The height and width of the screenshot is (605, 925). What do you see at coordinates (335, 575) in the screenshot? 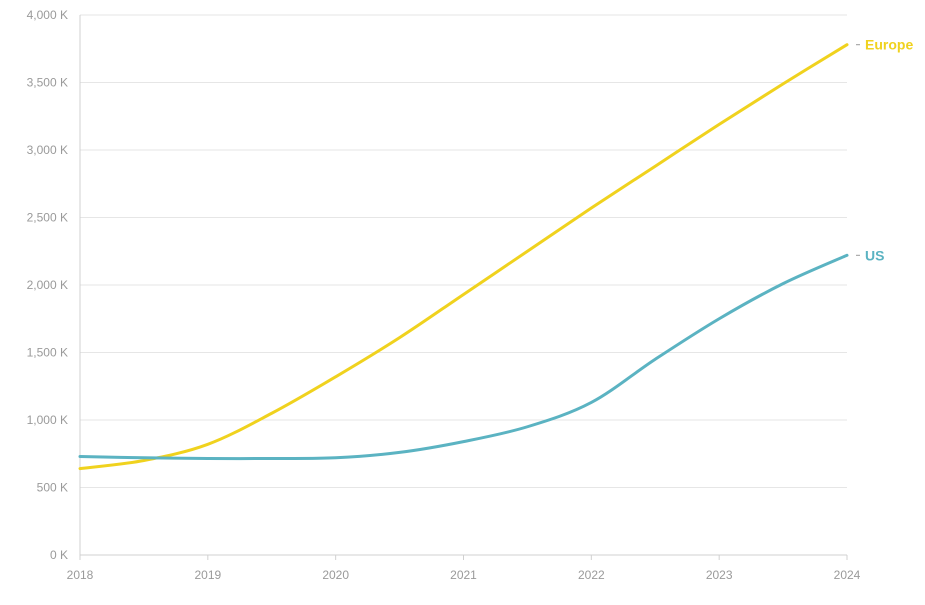
I see `x-tick-label: 2020` at bounding box center [335, 575].